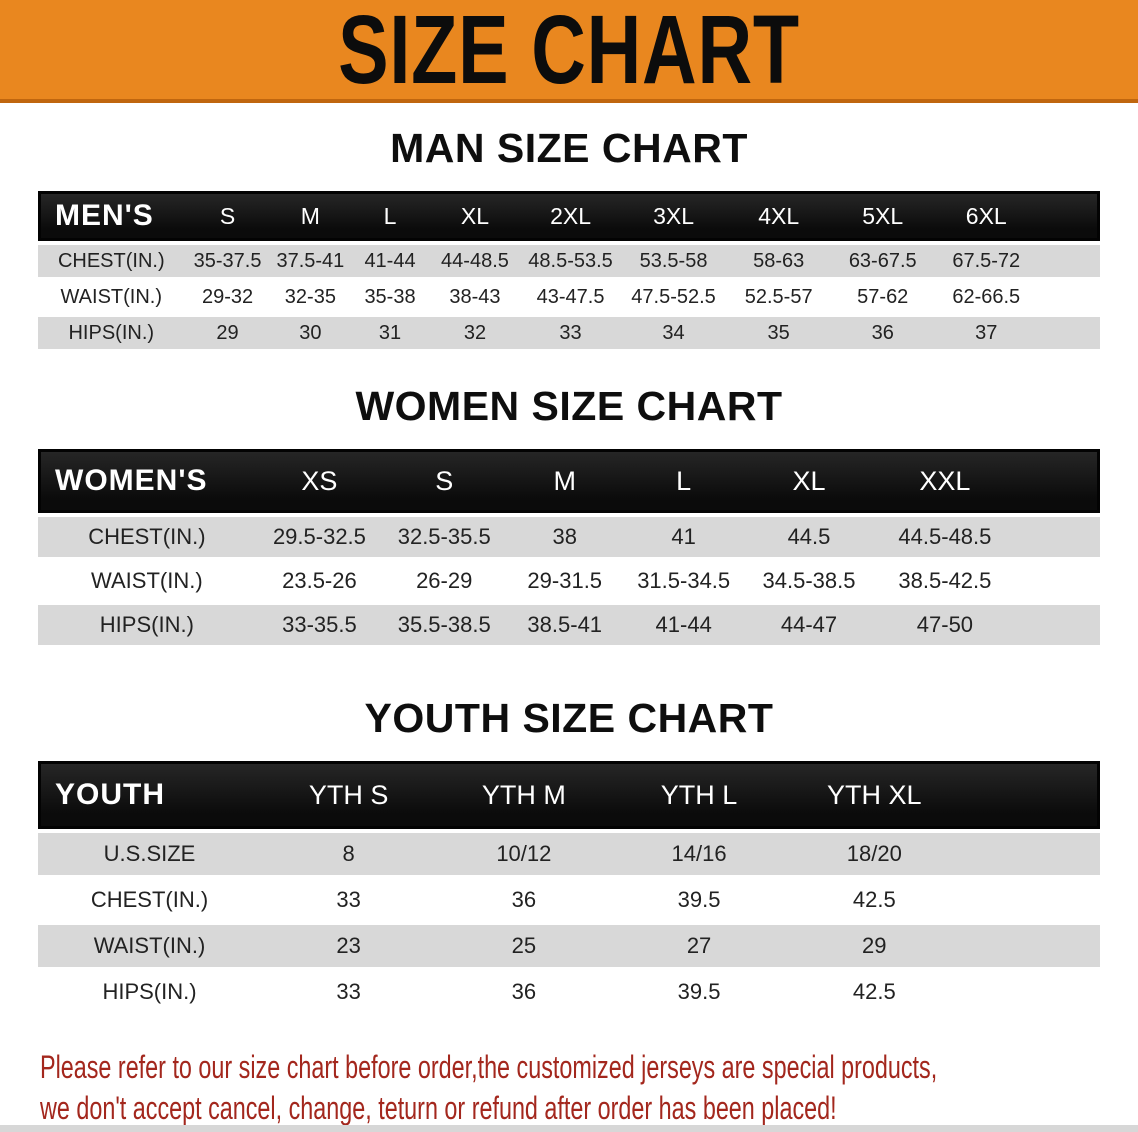  Describe the element at coordinates (569, 718) in the screenshot. I see `section-title-youth: YOUTH SIZE CHART` at that location.